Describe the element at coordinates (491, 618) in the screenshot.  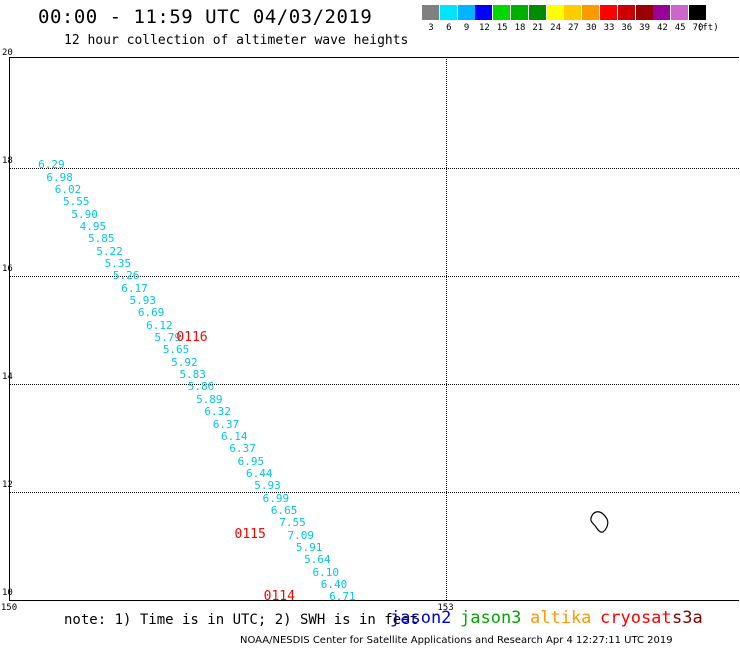
I see `legend-entry: jason3` at that location.